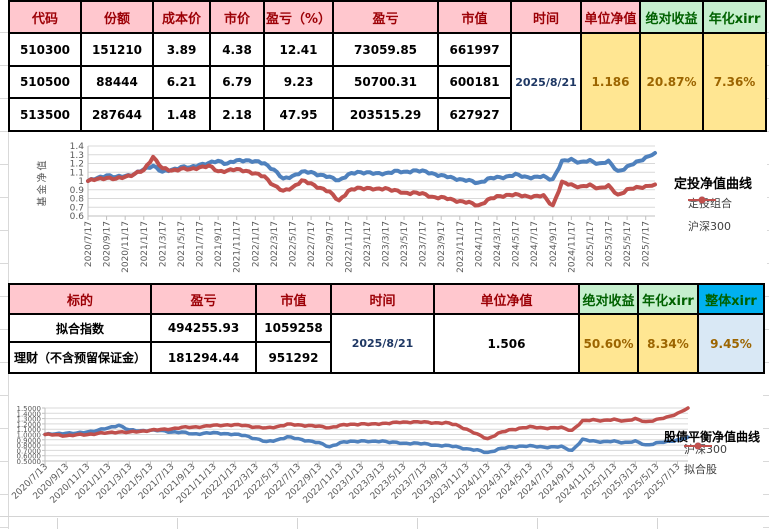 This screenshot has height=529, width=769. I want to click on svg-text: 2024/9/17, so click(554, 244).